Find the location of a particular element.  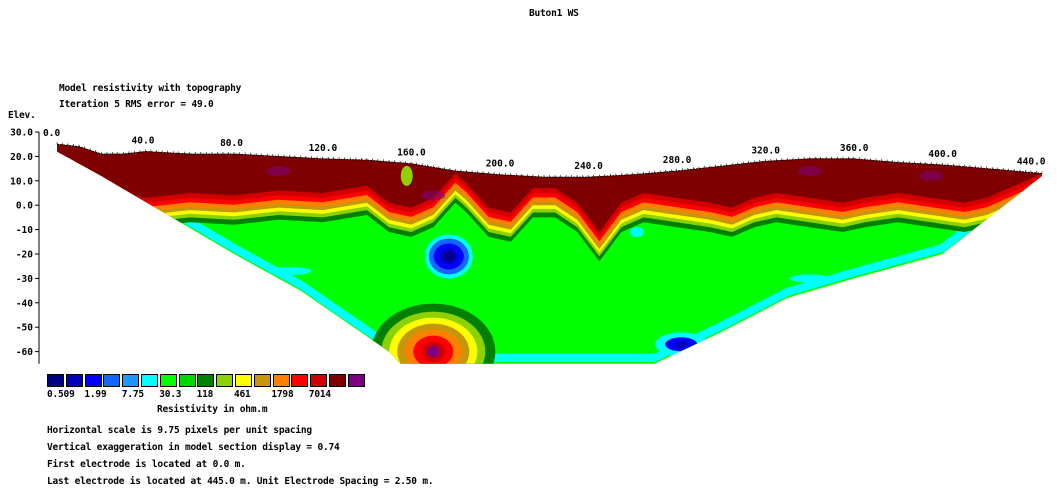

legend-label: Resistivity in ohm.m is located at coordinates (212, 409).